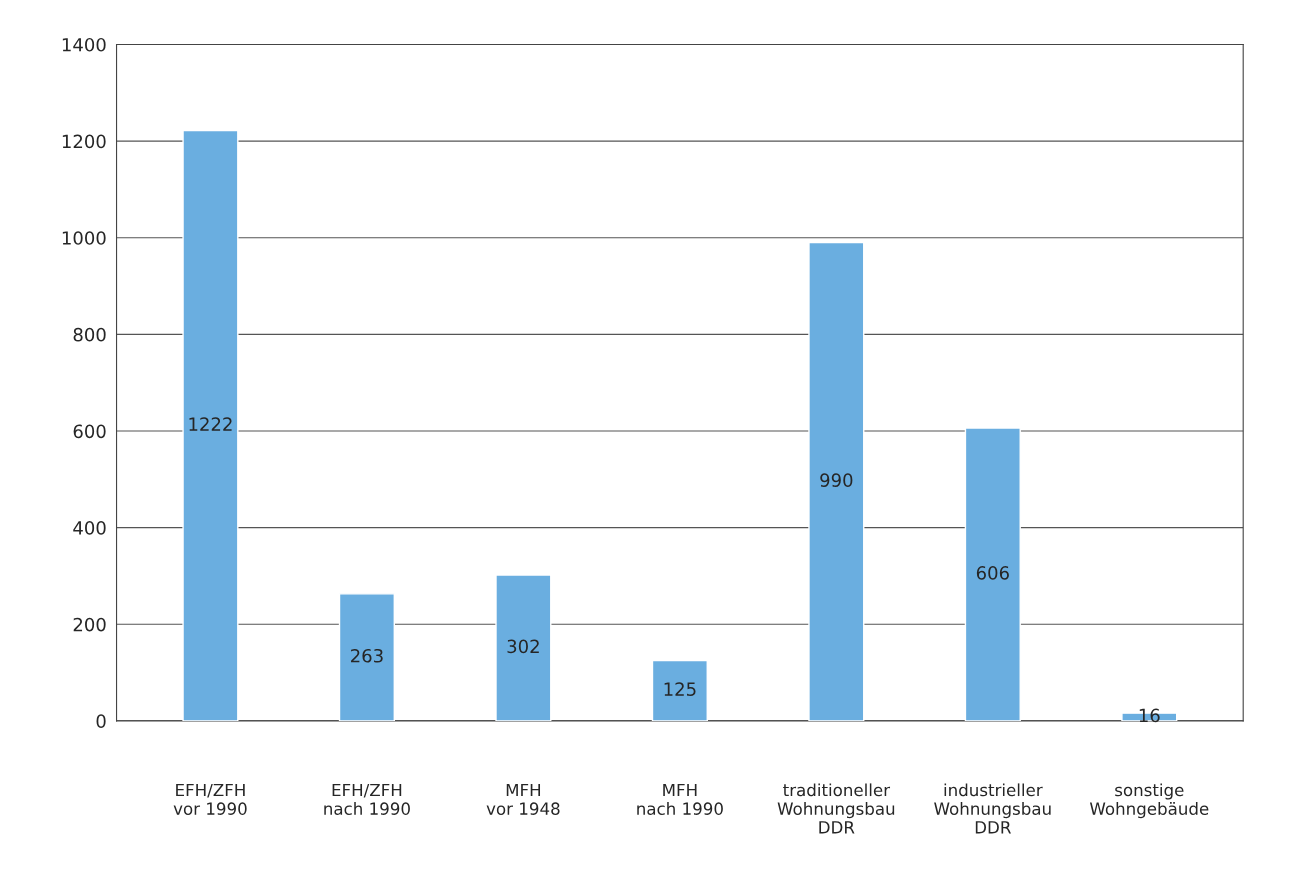  What do you see at coordinates (836, 808) in the screenshot?
I see `x-tick-label: traditioneller Wohnungsbau DDR` at bounding box center [836, 808].